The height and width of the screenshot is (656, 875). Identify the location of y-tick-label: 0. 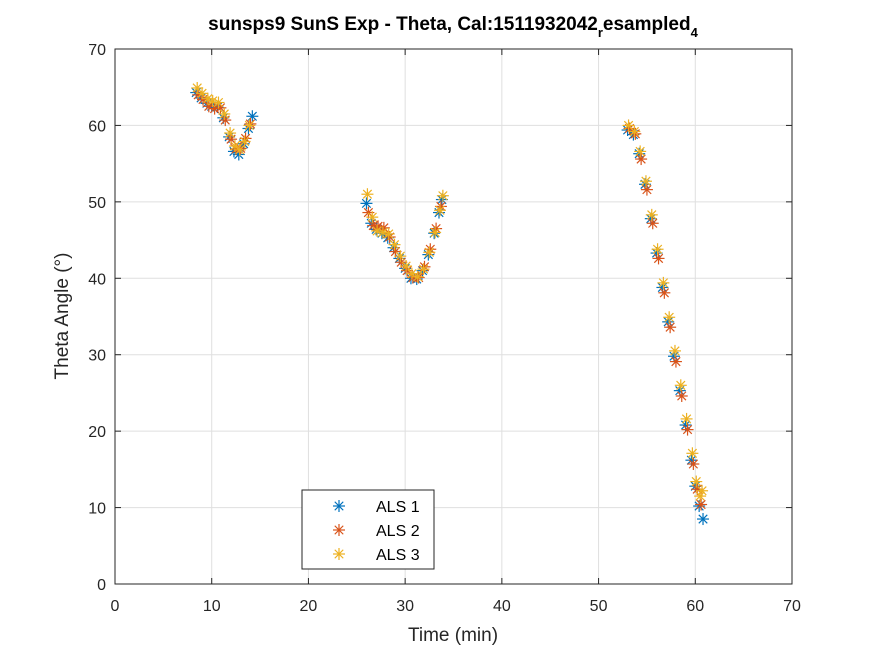
(101, 585).